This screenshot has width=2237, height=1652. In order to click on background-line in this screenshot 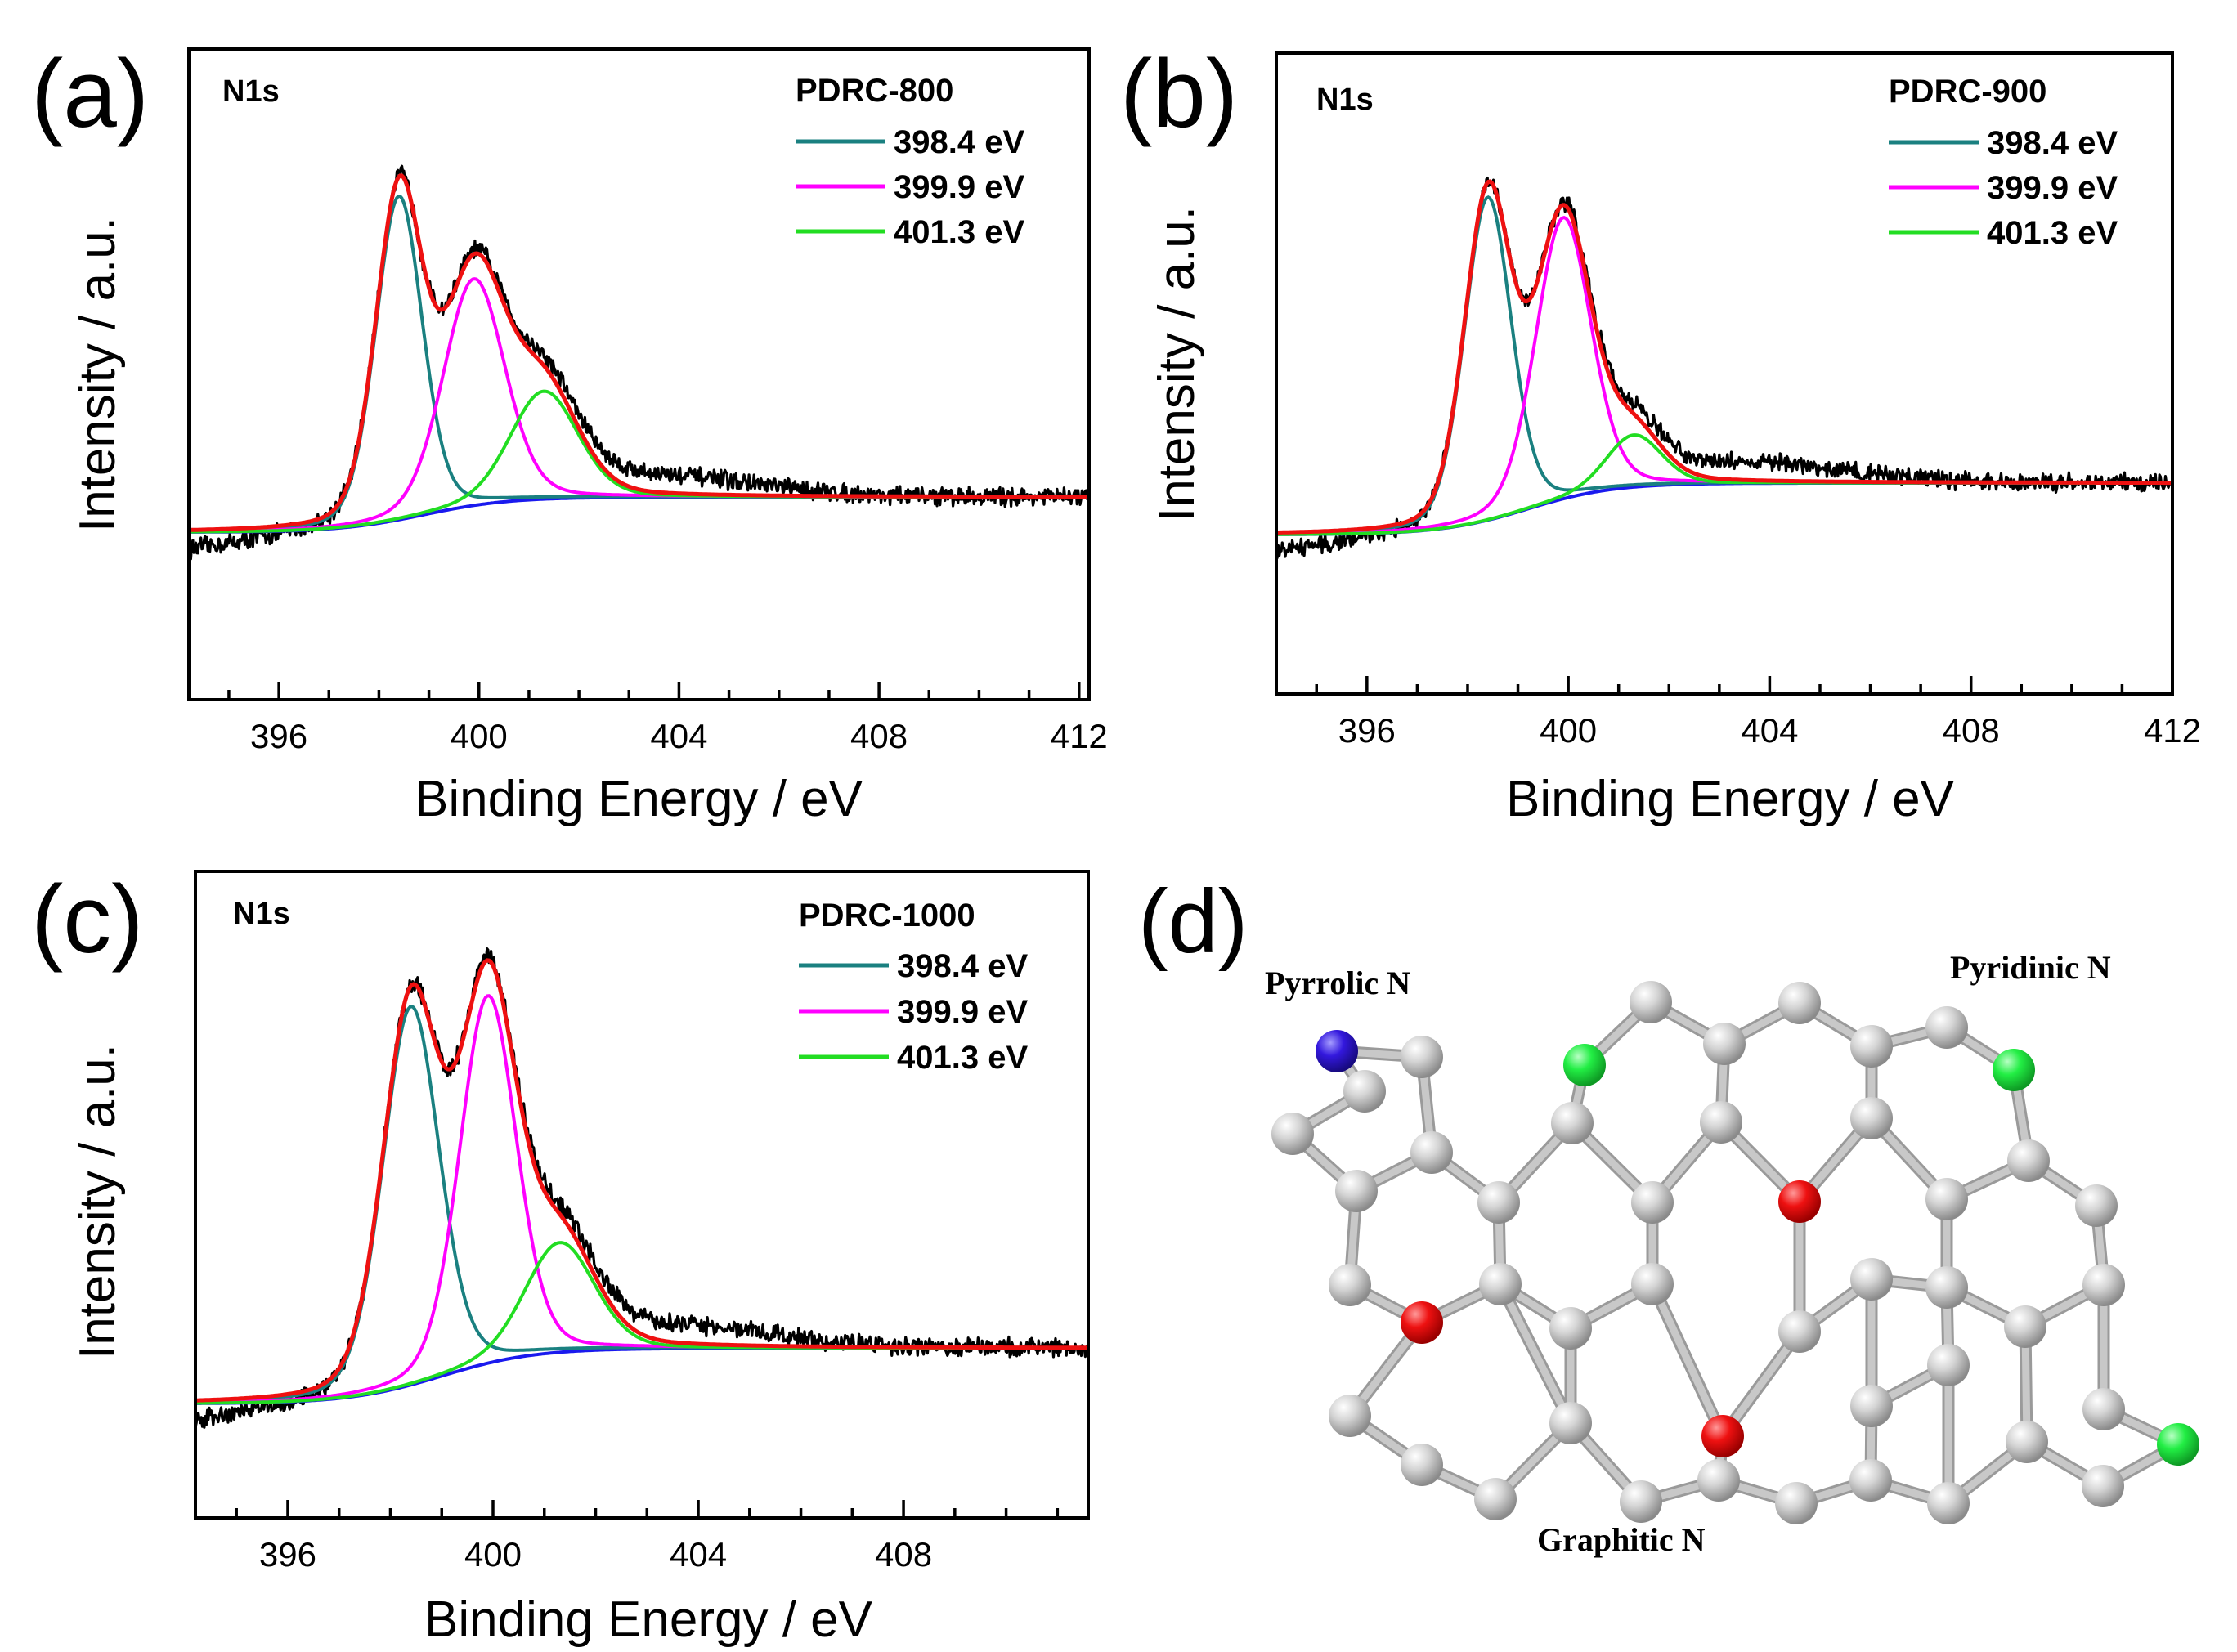, I will do `click(1724, 509)`.